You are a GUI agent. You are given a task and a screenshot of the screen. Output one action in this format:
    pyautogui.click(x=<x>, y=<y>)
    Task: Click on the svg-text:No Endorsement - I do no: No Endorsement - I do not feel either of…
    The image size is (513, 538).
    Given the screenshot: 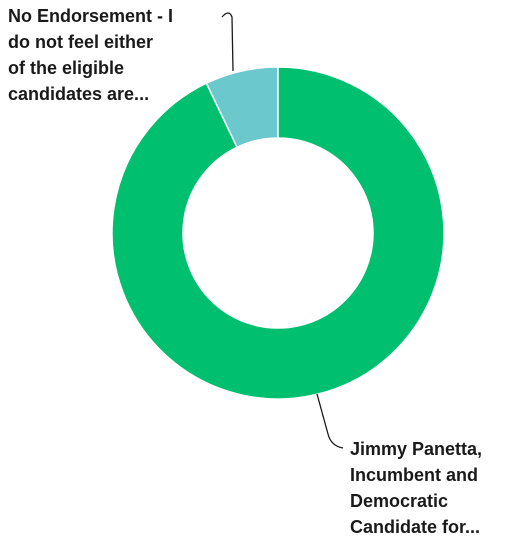 What is the action you would take?
    pyautogui.click(x=93, y=55)
    